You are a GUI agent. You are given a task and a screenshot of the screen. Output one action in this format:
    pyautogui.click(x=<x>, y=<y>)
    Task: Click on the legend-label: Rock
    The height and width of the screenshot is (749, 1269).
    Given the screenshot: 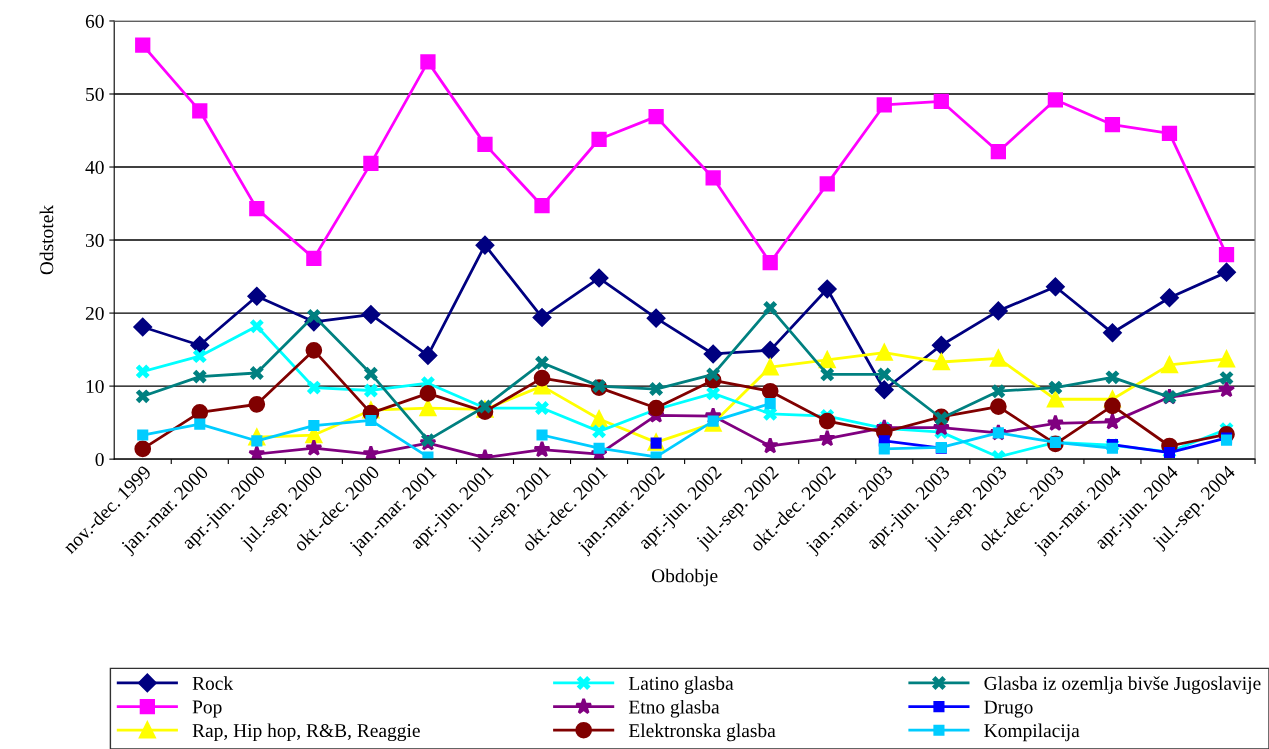 What is the action you would take?
    pyautogui.click(x=213, y=683)
    